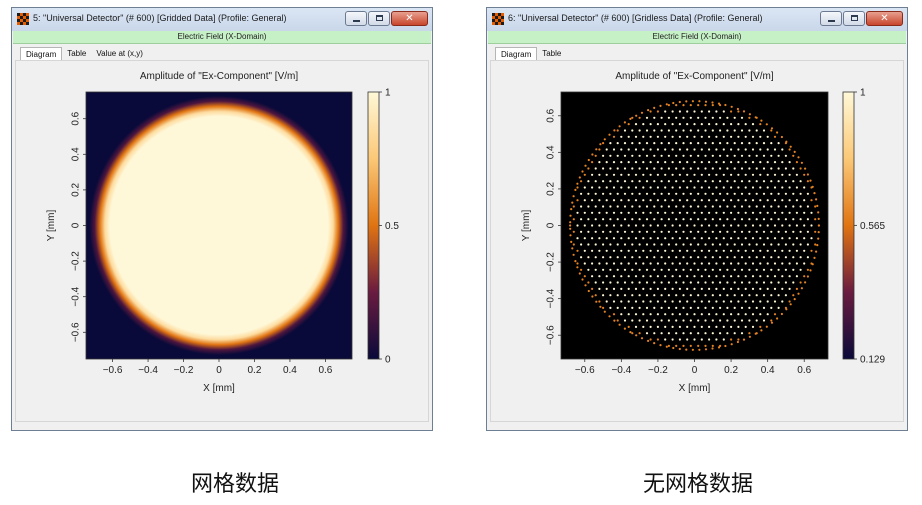 Image resolution: width=922 pixels, height=505 pixels. What do you see at coordinates (551, 298) in the screenshot?
I see `y-tick-label: −0.4` at bounding box center [551, 298].